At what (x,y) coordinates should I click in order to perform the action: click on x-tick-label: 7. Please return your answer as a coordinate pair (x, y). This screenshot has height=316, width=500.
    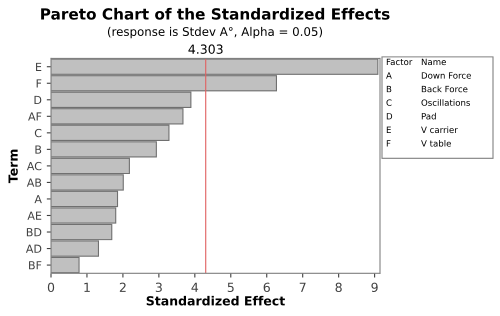
    Looking at the image, I should click on (303, 287).